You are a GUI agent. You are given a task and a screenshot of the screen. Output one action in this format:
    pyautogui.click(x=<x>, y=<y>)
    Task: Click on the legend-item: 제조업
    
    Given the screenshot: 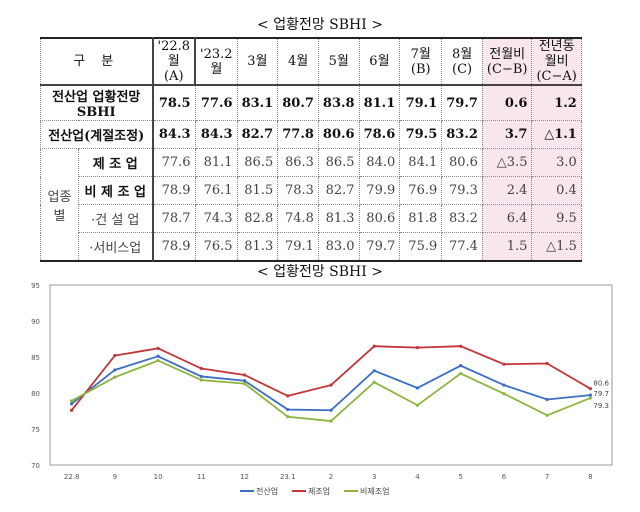 What is the action you would take?
    pyautogui.click(x=319, y=491)
    